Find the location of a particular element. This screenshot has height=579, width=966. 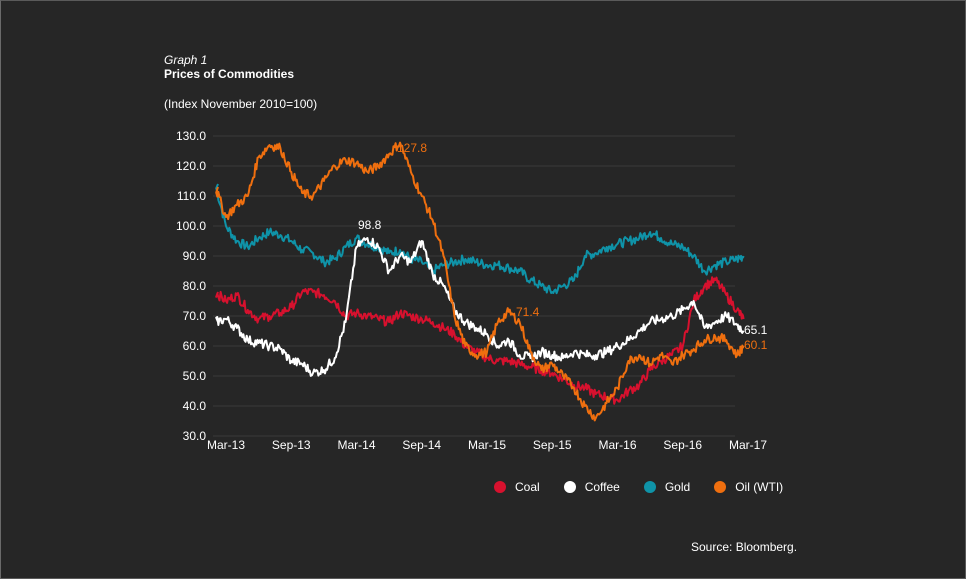

y-tick-label: 50.0 is located at coordinates (195, 376).